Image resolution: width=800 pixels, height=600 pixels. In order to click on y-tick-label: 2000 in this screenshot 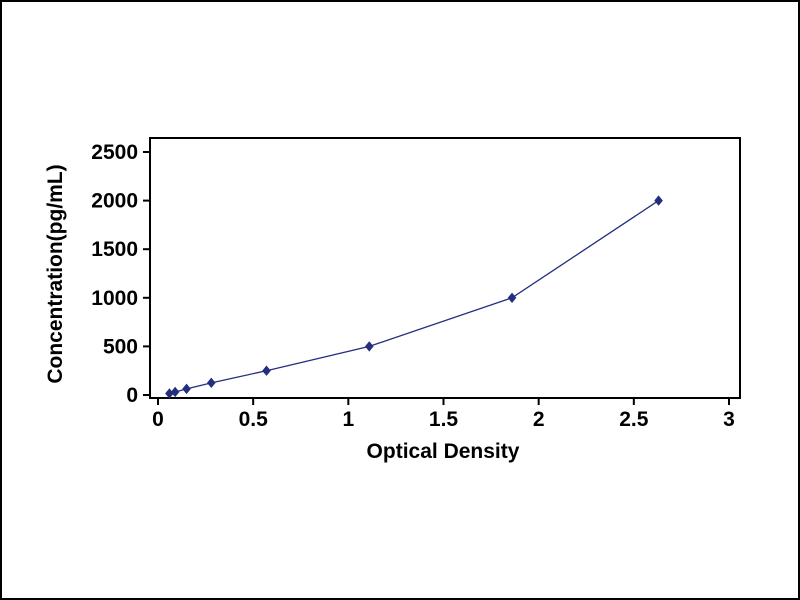, I will do `click(114, 201)`.